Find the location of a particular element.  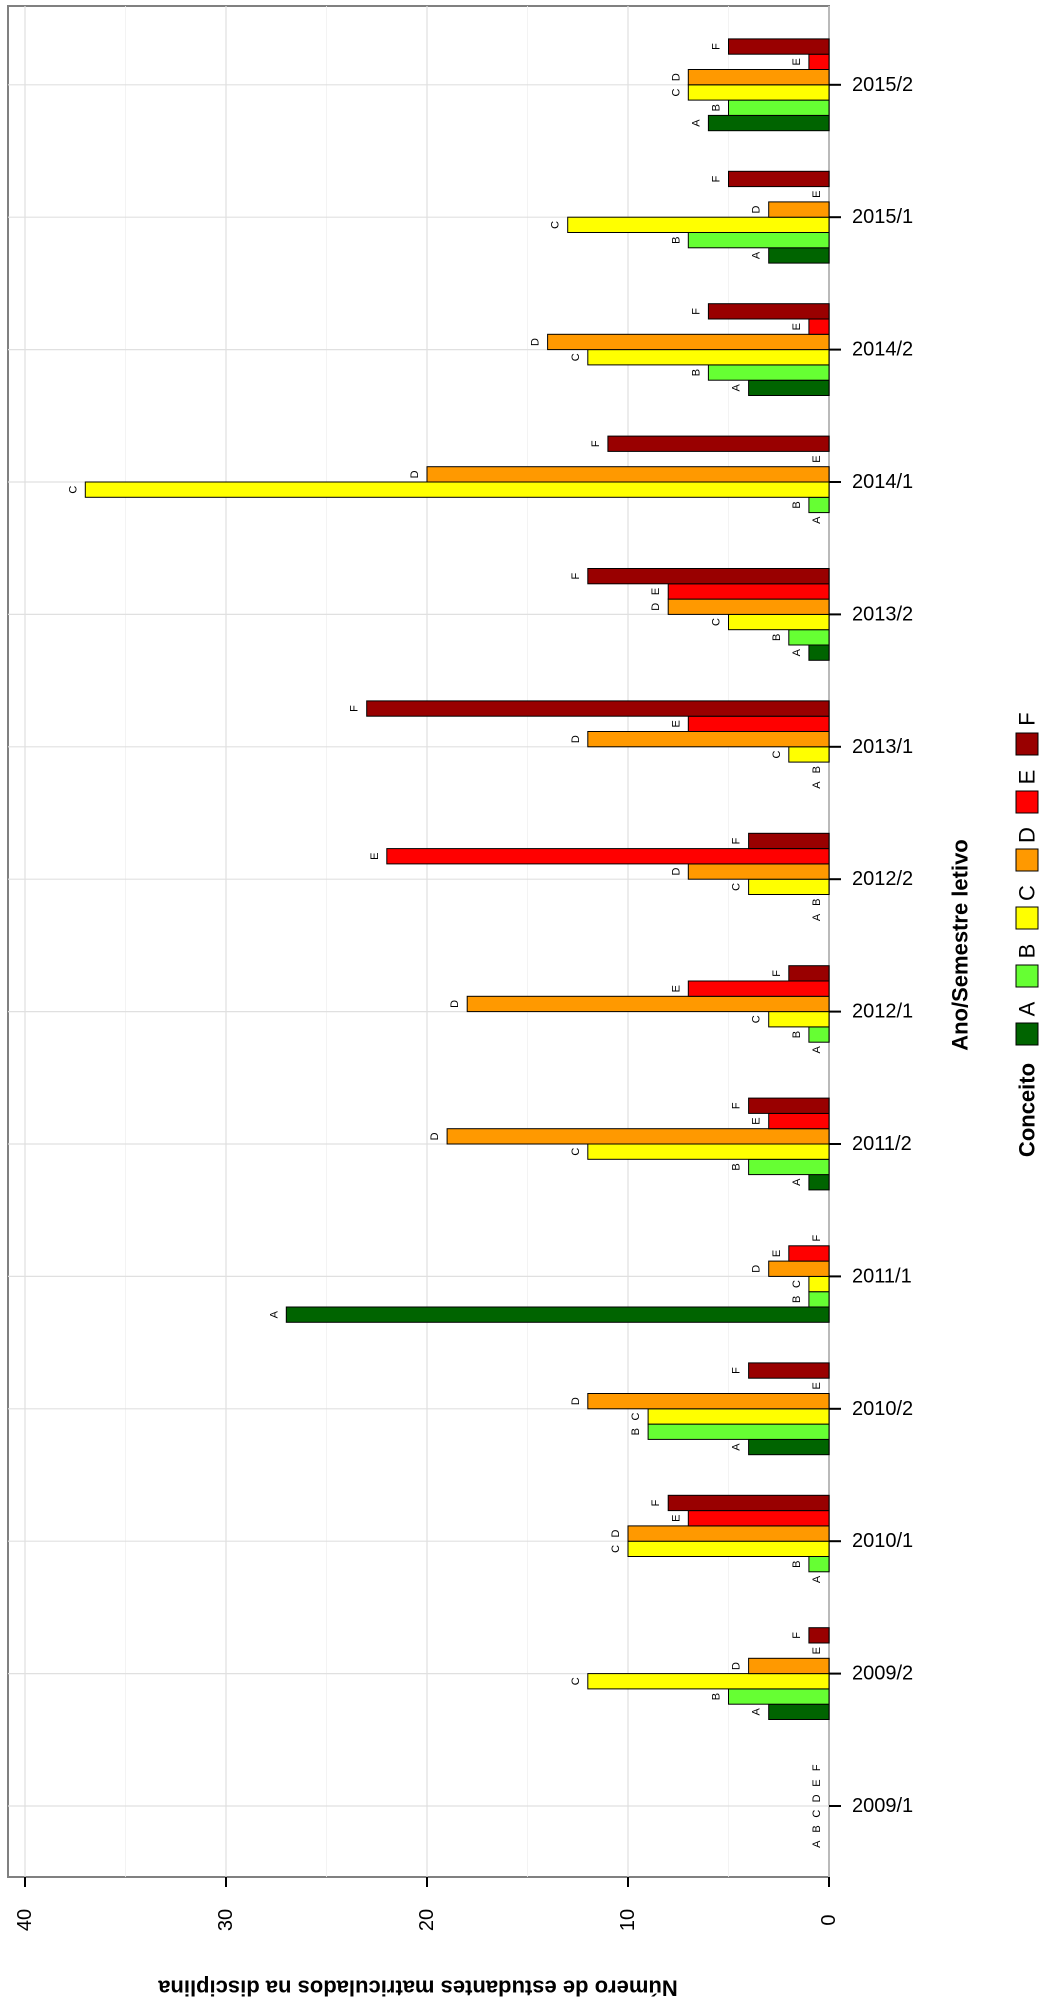

bar-label-2013-2-A: A is located at coordinates (797, 652).